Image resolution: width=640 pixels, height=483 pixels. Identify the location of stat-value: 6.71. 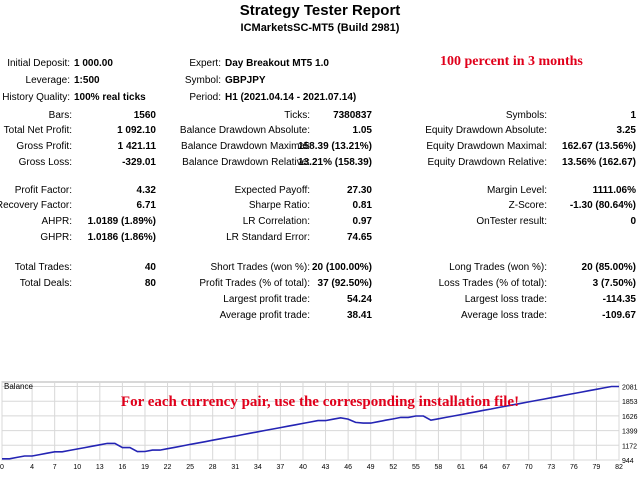
(146, 205).